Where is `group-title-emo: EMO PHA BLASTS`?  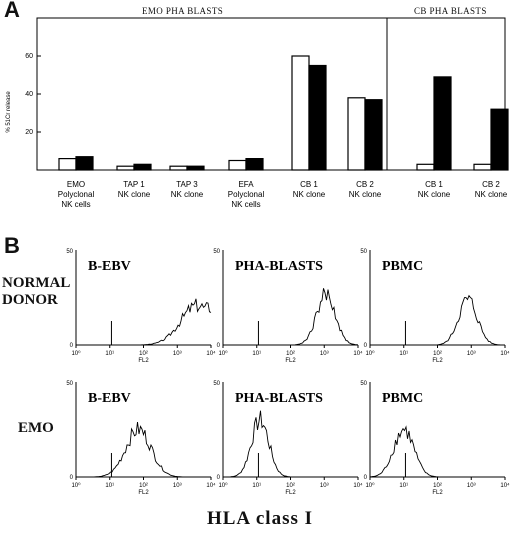
group-title-emo: EMO PHA BLASTS is located at coordinates (183, 11).